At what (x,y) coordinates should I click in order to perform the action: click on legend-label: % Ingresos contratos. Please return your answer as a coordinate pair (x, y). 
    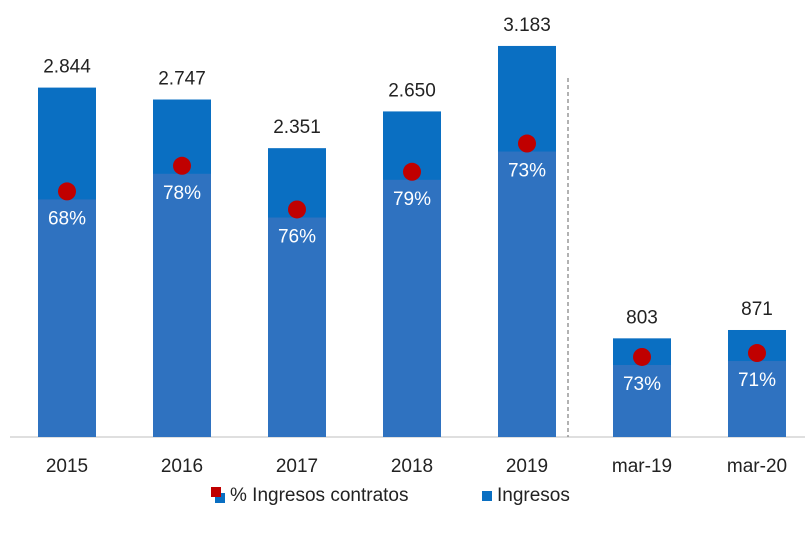
    Looking at the image, I should click on (319, 495).